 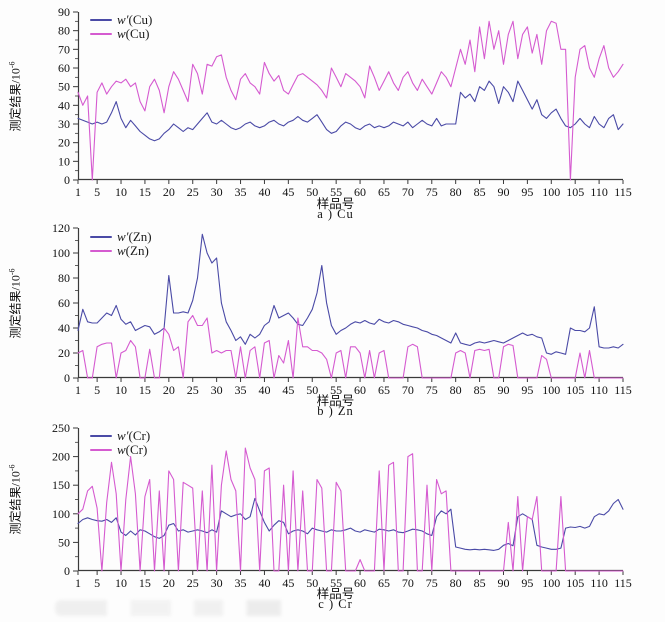 What do you see at coordinates (335, 594) in the screenshot?
I see `x-axis-label-cr: 样品号` at bounding box center [335, 594].